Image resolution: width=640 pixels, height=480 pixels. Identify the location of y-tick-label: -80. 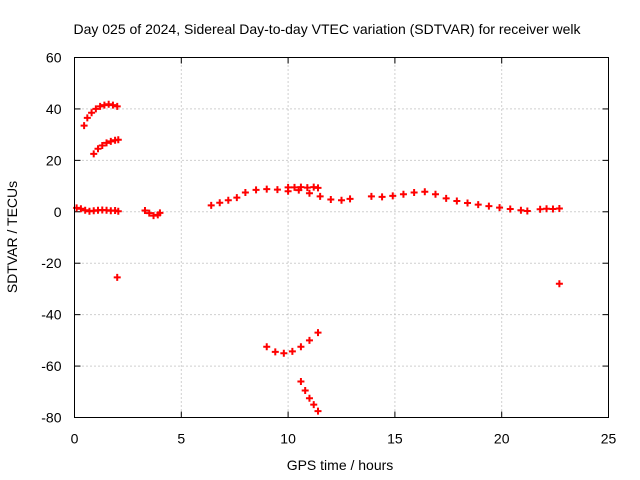
(51, 418).